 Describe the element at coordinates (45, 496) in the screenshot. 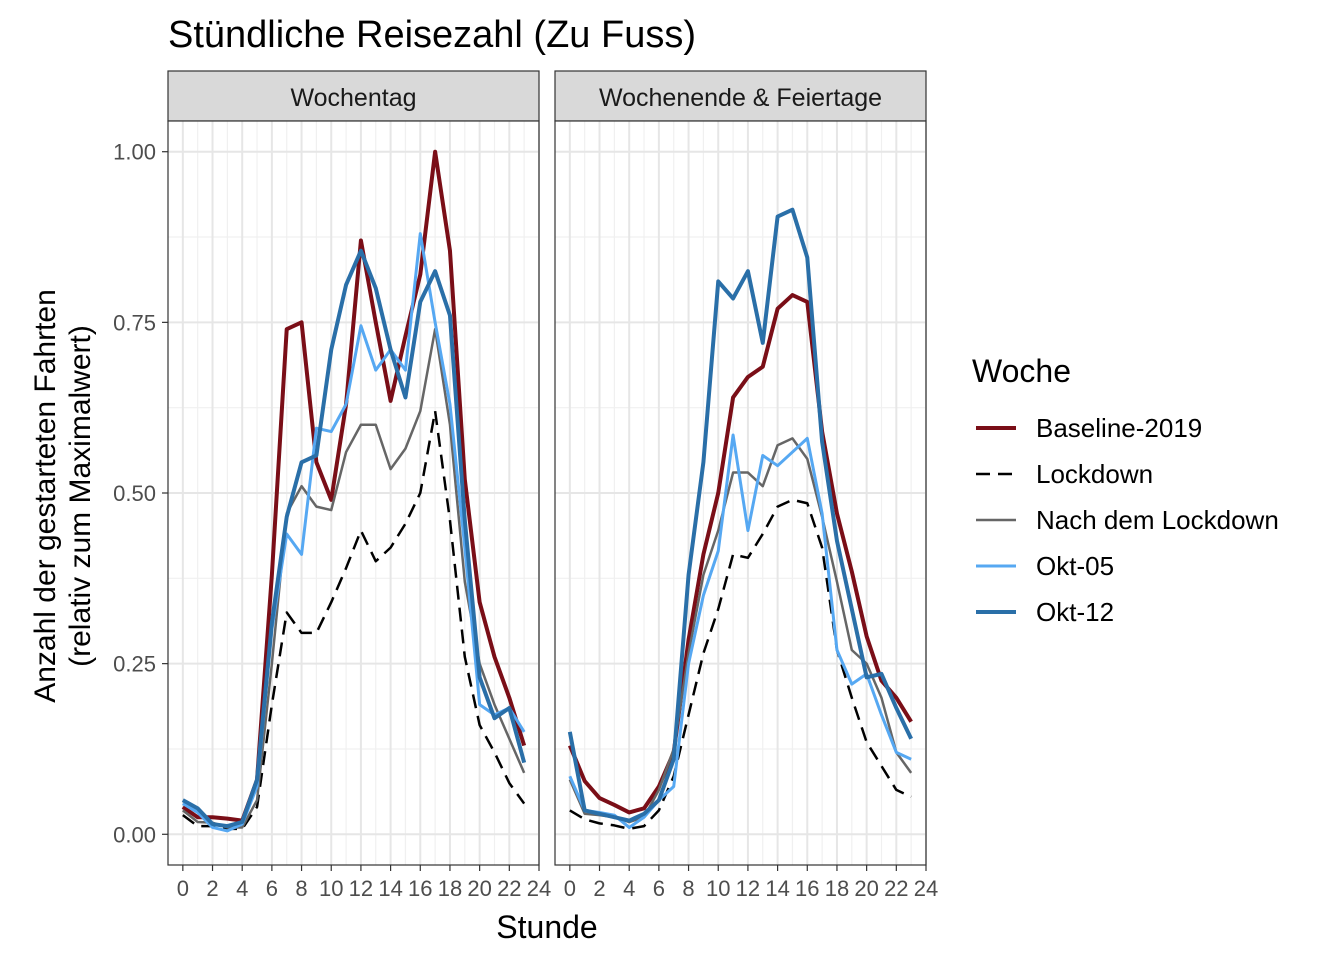

I see `y-axis-title-line-1: Anzahl der gestarteten Fahrten` at that location.